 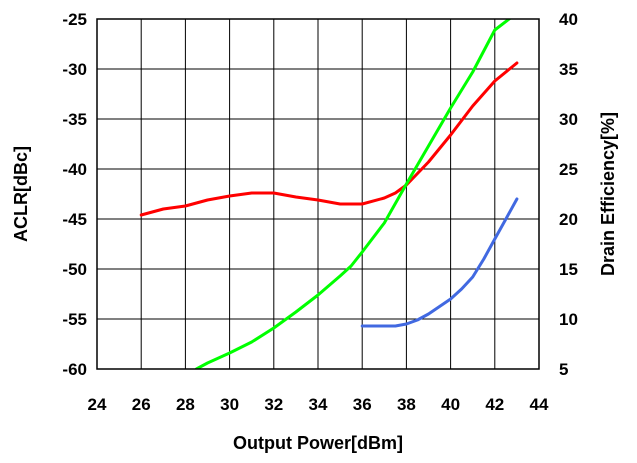 What do you see at coordinates (406, 404) in the screenshot?
I see `x-tick-label: 38` at bounding box center [406, 404].